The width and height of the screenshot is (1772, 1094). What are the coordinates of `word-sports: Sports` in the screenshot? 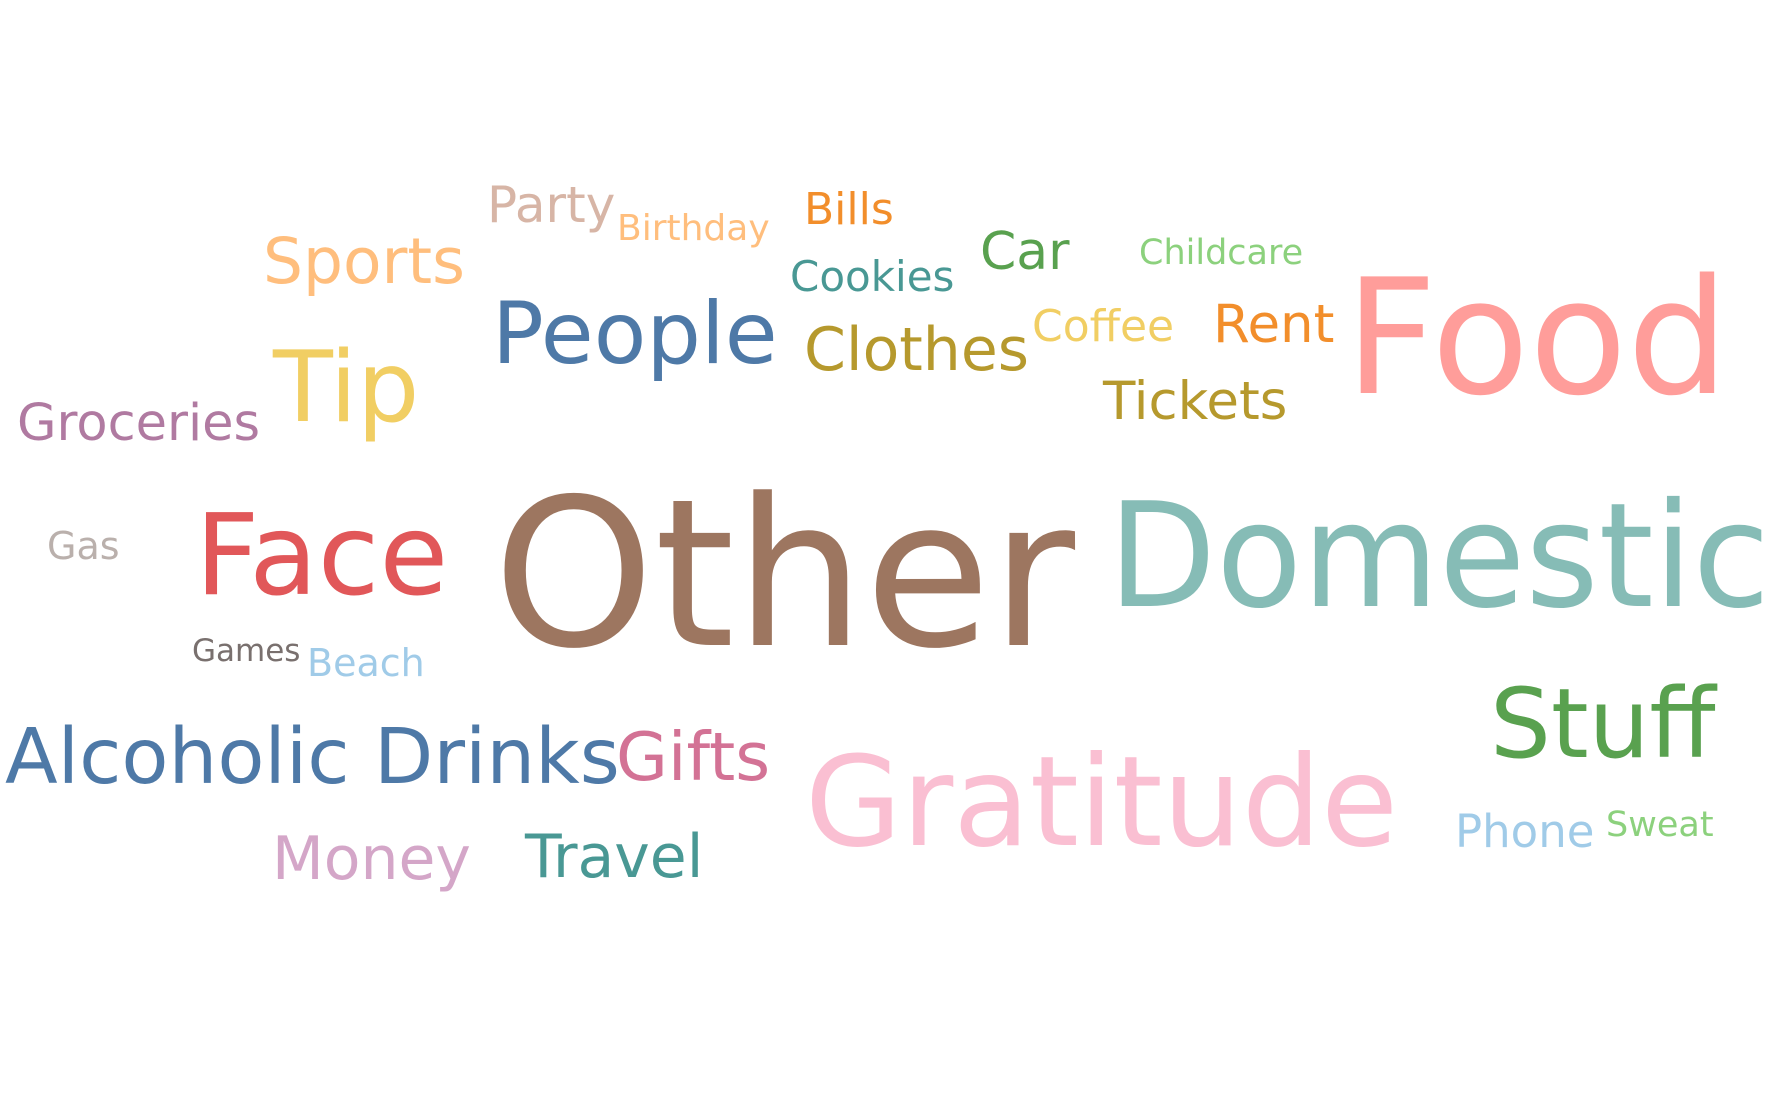 It's located at (364, 261).